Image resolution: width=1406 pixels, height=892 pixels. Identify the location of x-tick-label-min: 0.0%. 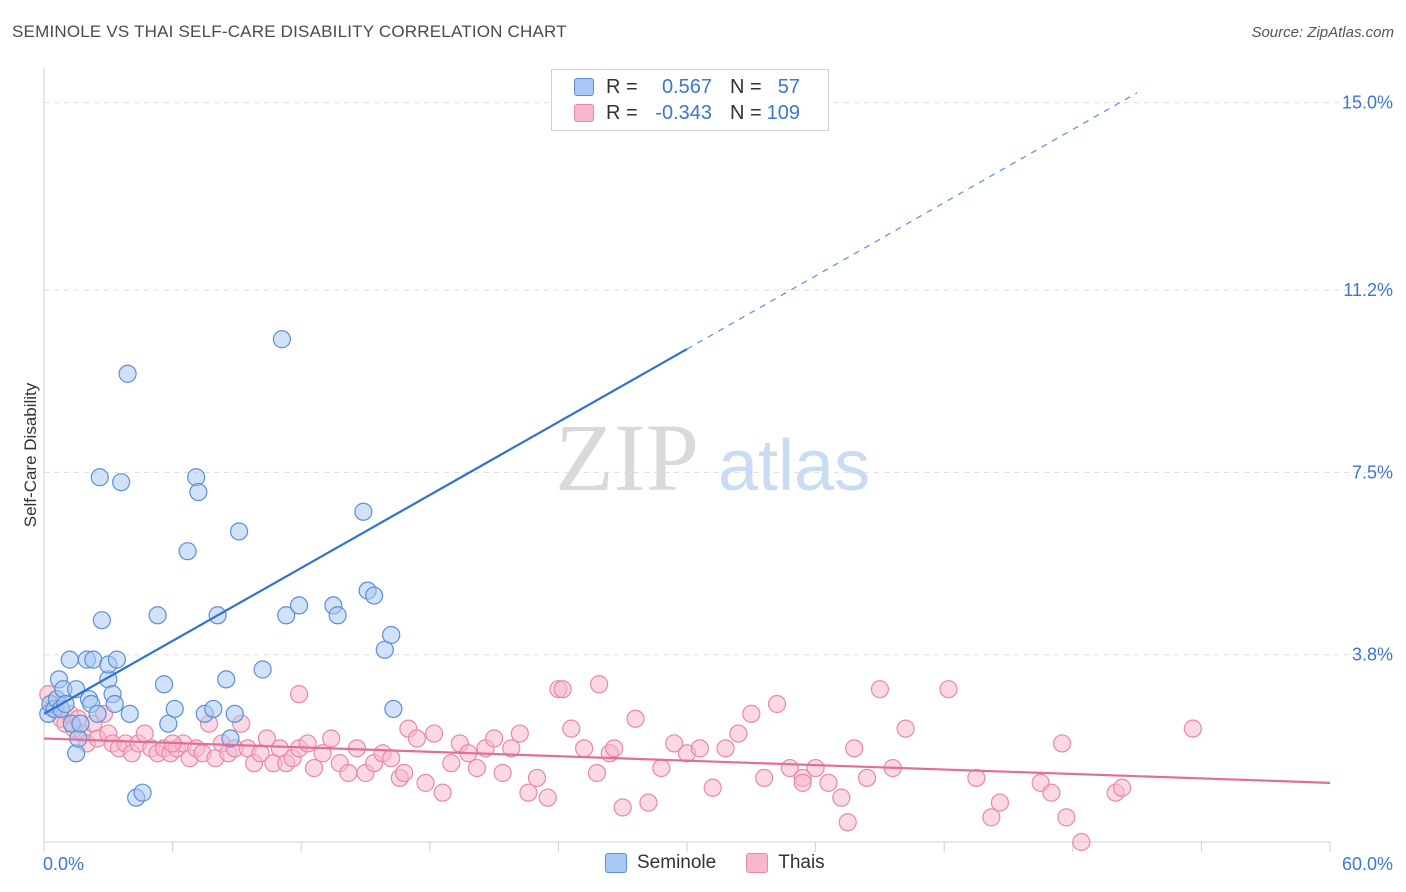
(63, 864).